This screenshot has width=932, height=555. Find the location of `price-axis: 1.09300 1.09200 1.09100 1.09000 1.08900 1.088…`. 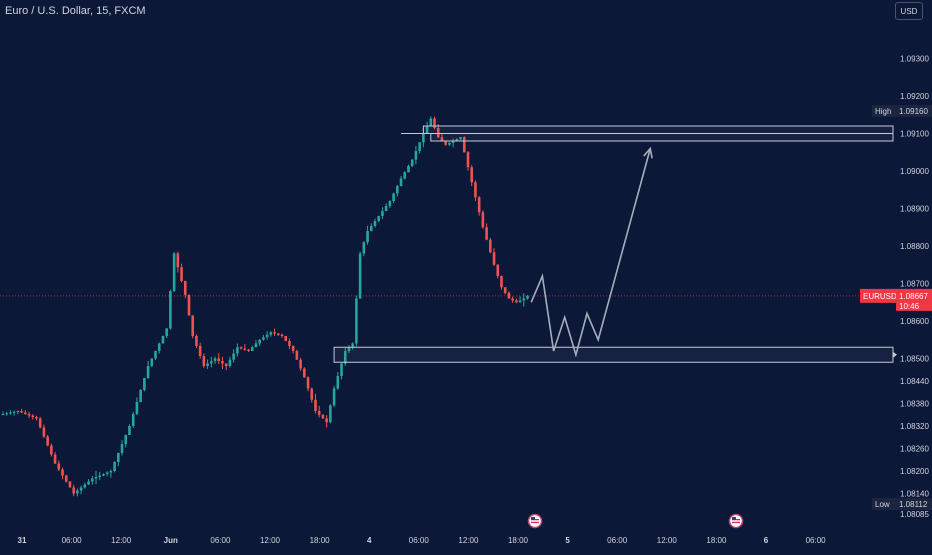

price-axis: 1.09300 1.09200 1.09100 1.09000 1.08900 1.088… is located at coordinates (914, 287).